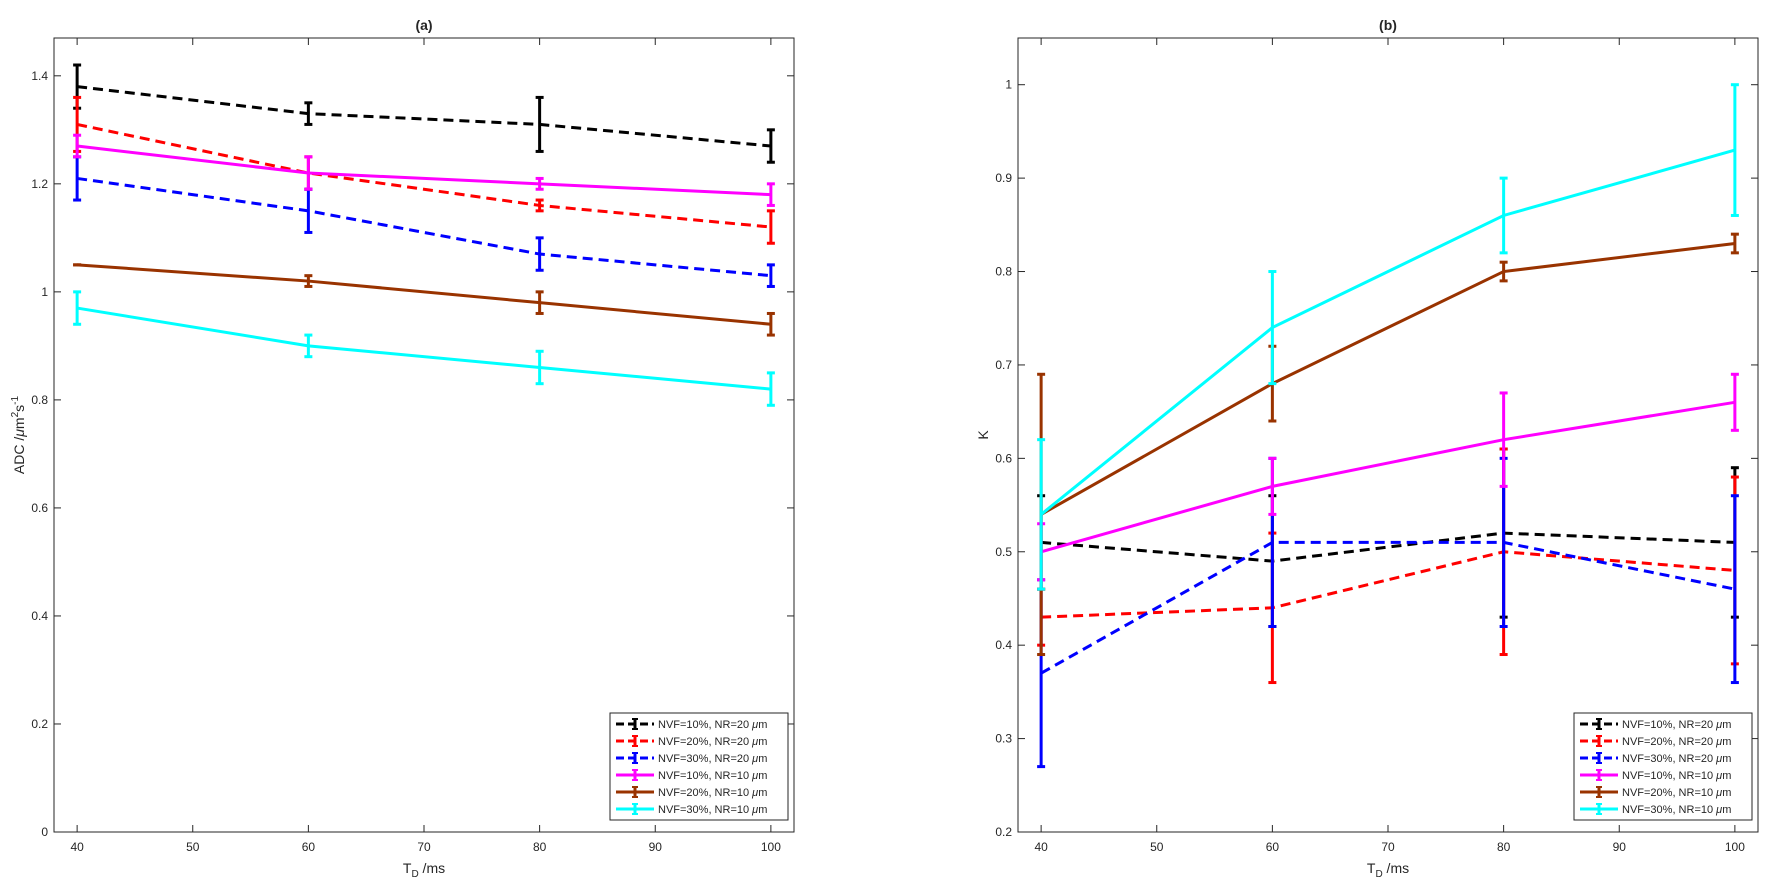  What do you see at coordinates (1388, 847) in the screenshot?
I see `x-tick-label: 70` at bounding box center [1388, 847].